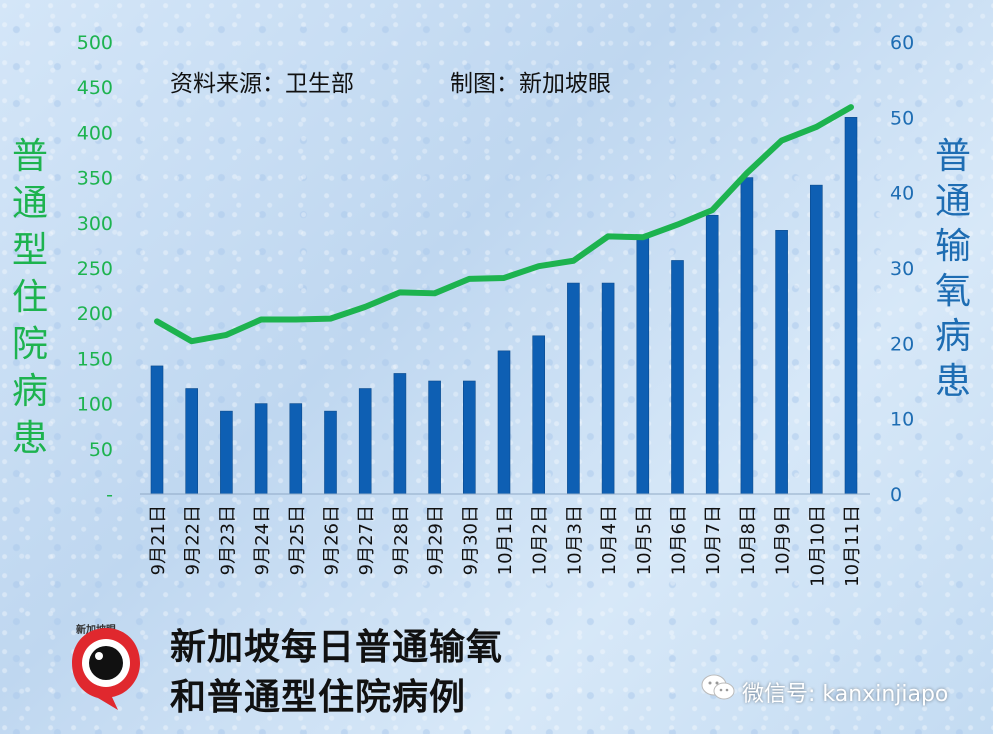  I want to click on y-left-axis-label-char: 病, so click(30, 391).